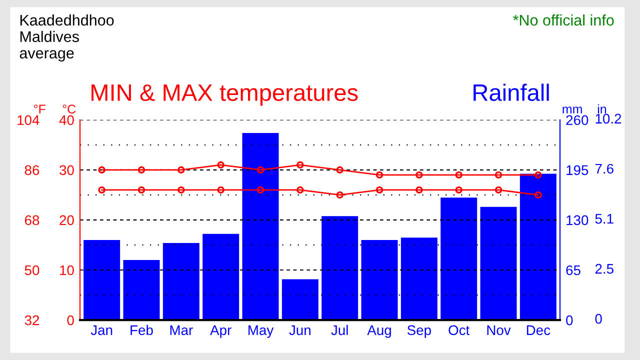  What do you see at coordinates (538, 330) in the screenshot?
I see `x-tick-label: Dec` at bounding box center [538, 330].